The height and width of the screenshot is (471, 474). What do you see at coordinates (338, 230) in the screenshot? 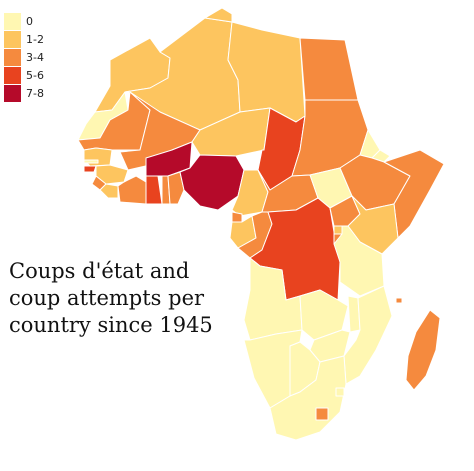
I see `country-rwanda` at bounding box center [338, 230].